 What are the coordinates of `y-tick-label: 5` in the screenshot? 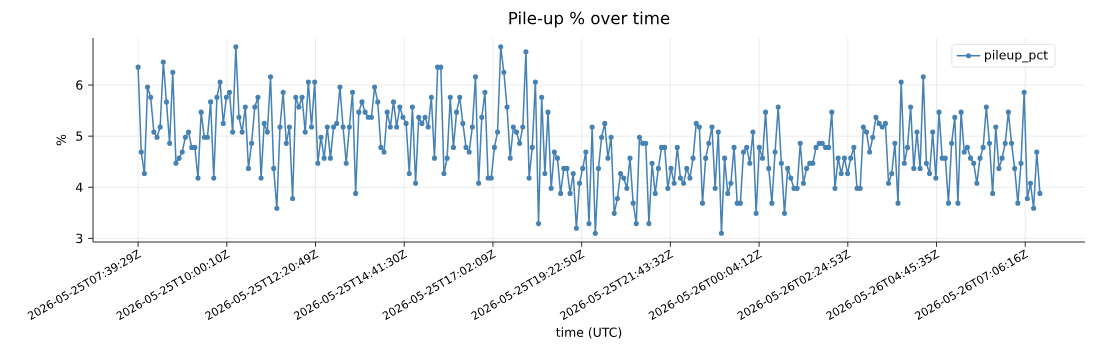 It's located at (79, 136).